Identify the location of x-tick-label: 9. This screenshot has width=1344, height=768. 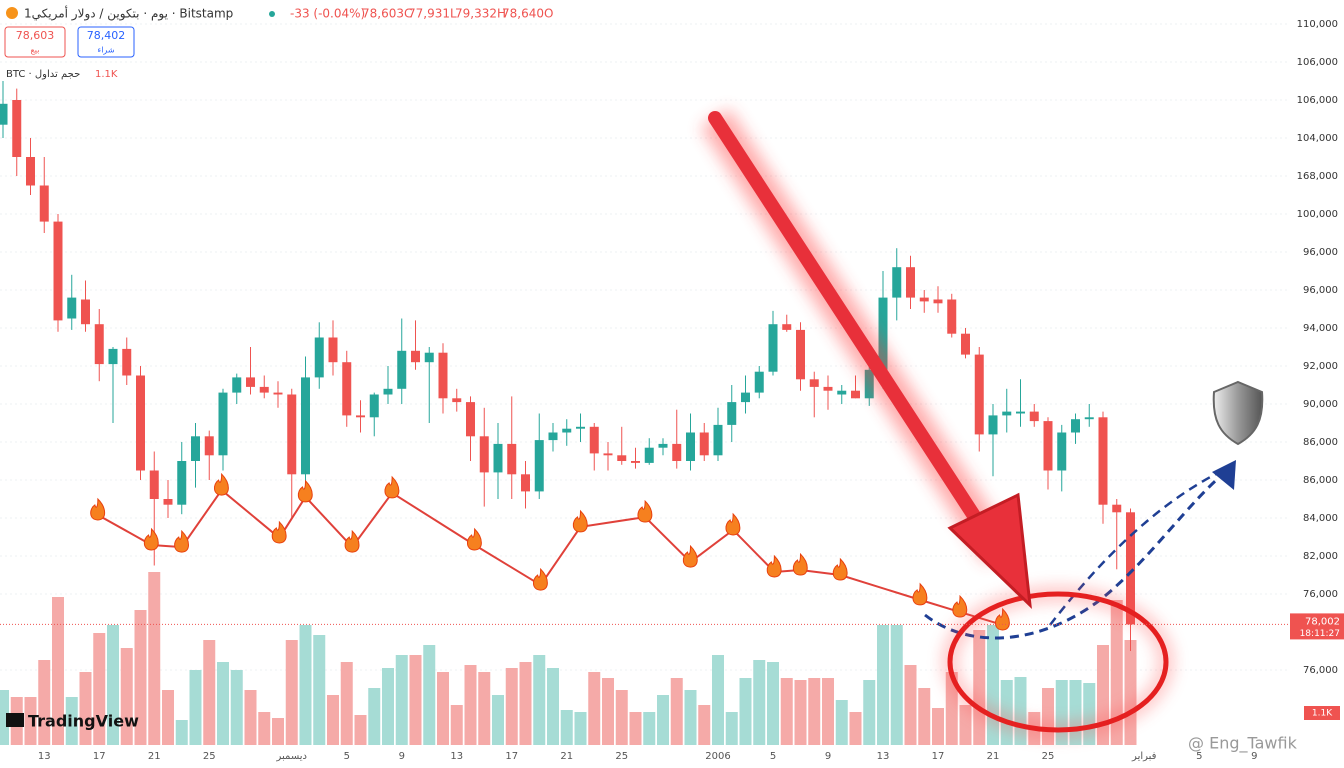
(402, 756).